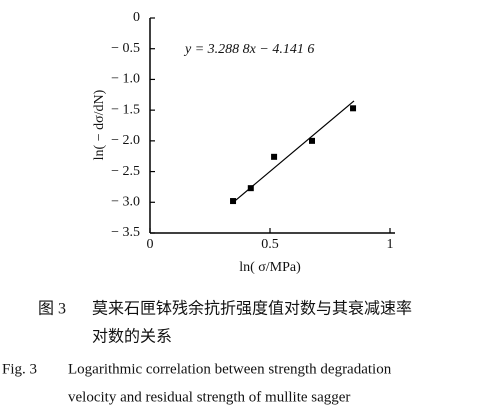 This screenshot has height=416, width=480. Describe the element at coordinates (125, 171) in the screenshot. I see `y-tick-label: − 2.5` at that location.